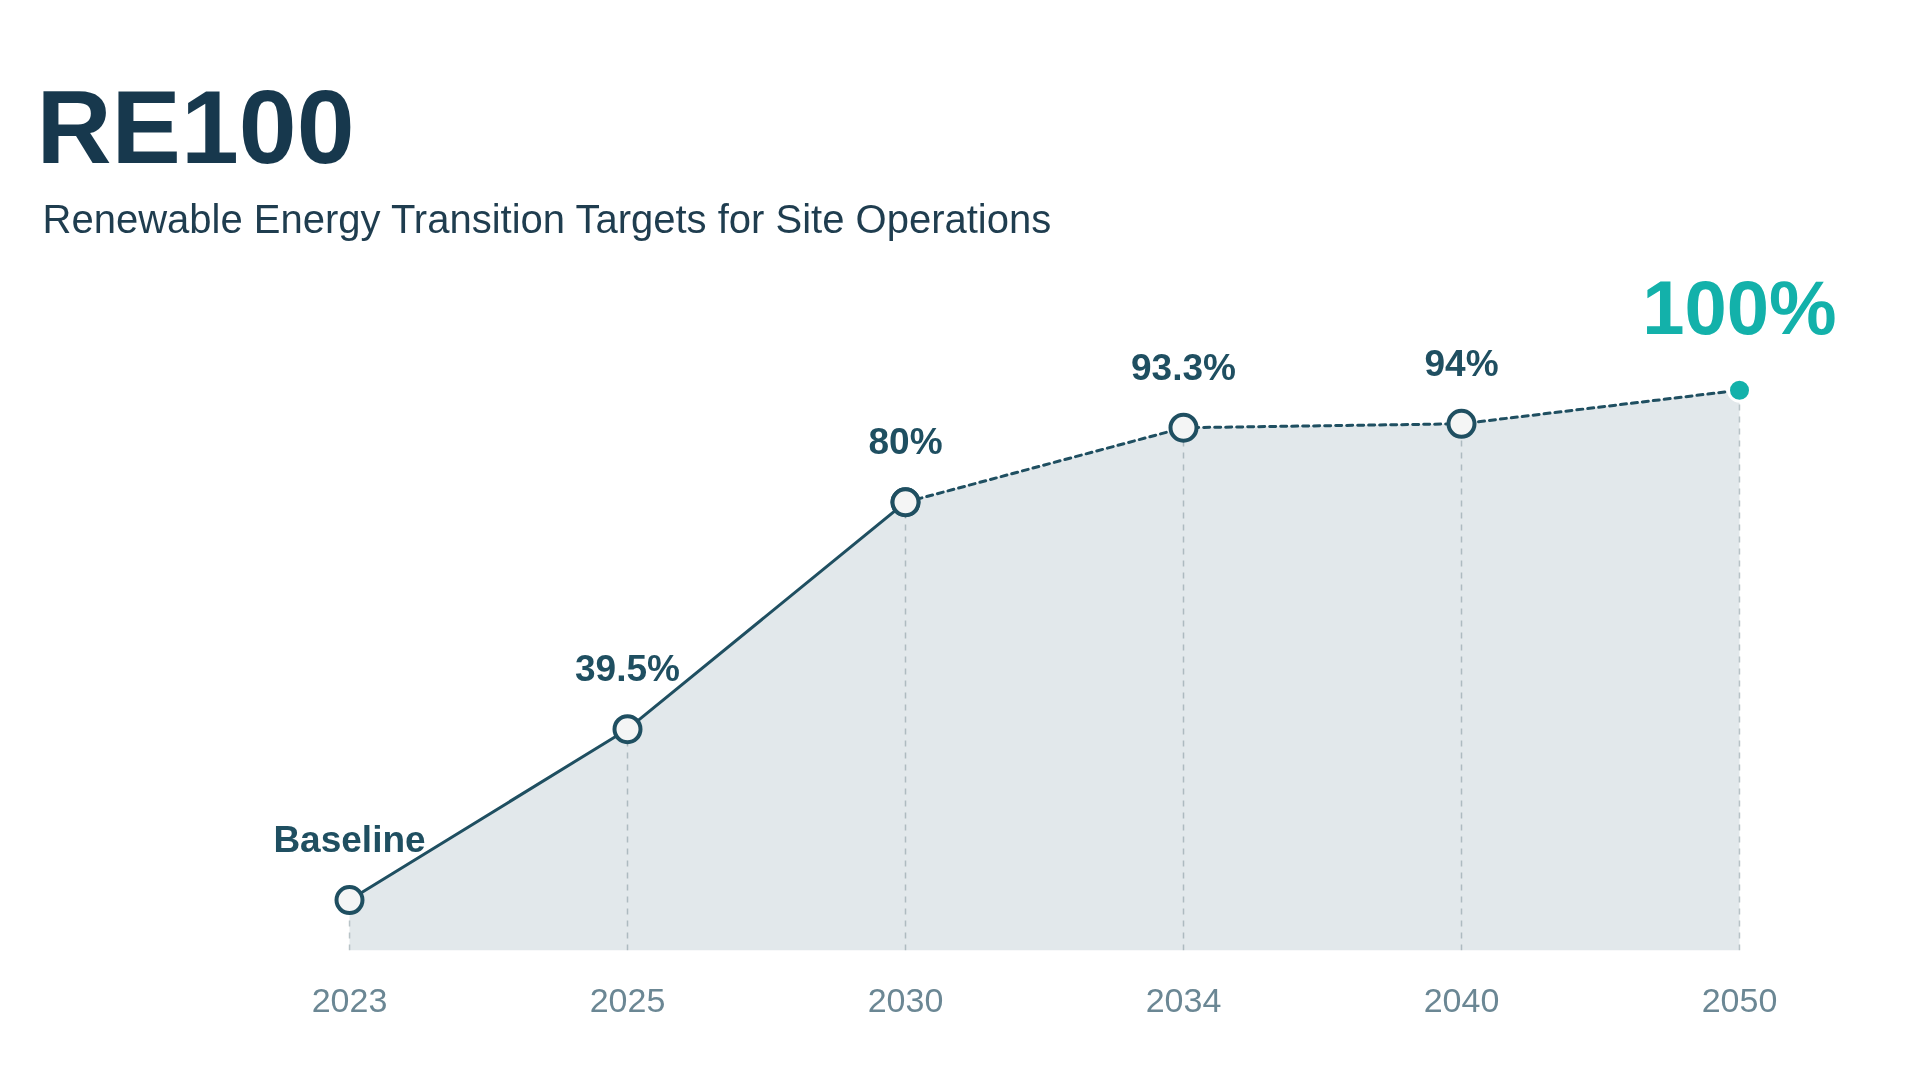 This screenshot has height=1080, width=1920. What do you see at coordinates (547, 218) in the screenshot?
I see `chart-subtitle: Renewable Energy Transition Targets for Site Operations` at bounding box center [547, 218].